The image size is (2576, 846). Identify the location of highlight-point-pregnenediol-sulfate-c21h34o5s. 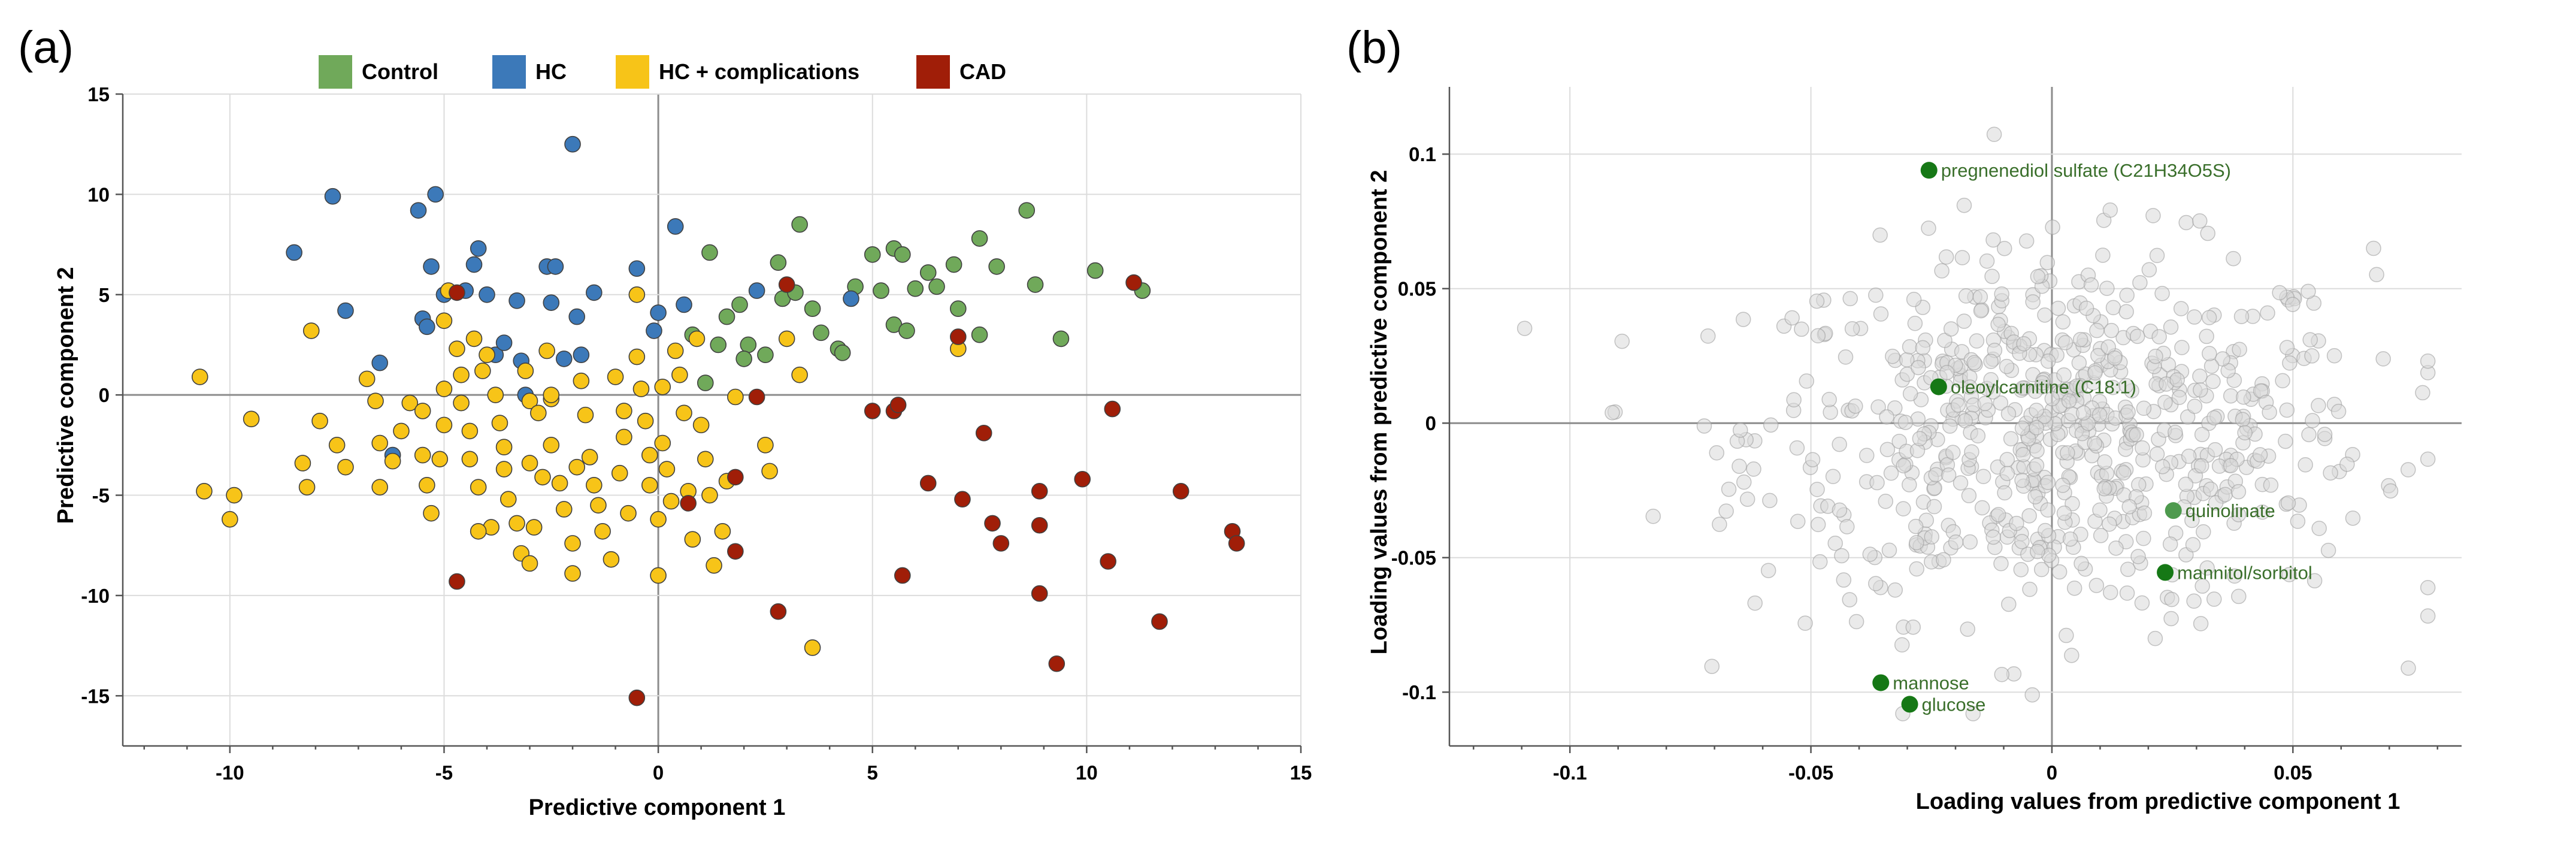
(1929, 170).